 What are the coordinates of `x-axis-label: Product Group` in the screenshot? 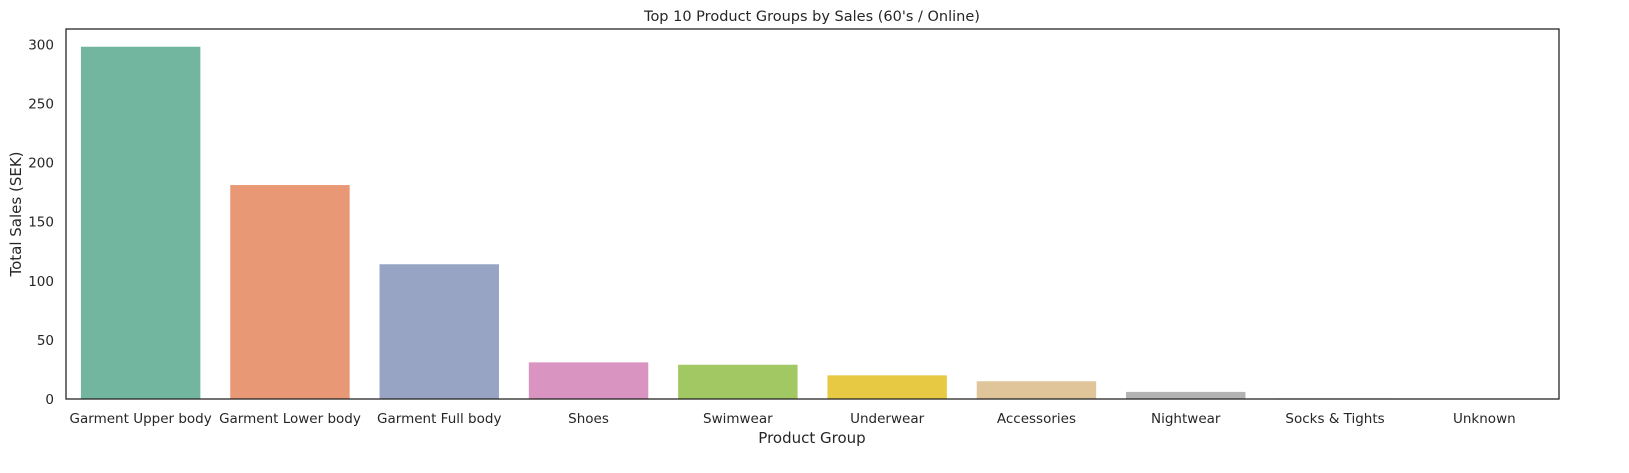 It's located at (811, 438).